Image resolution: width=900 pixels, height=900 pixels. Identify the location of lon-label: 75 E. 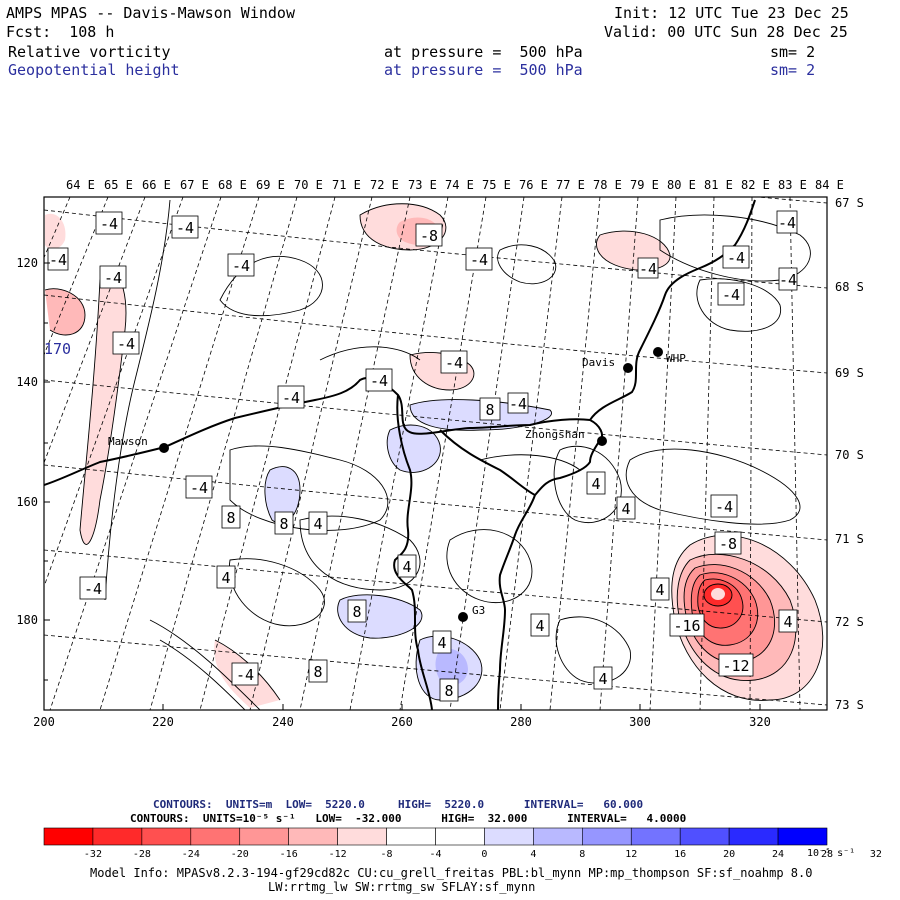
(496, 185).